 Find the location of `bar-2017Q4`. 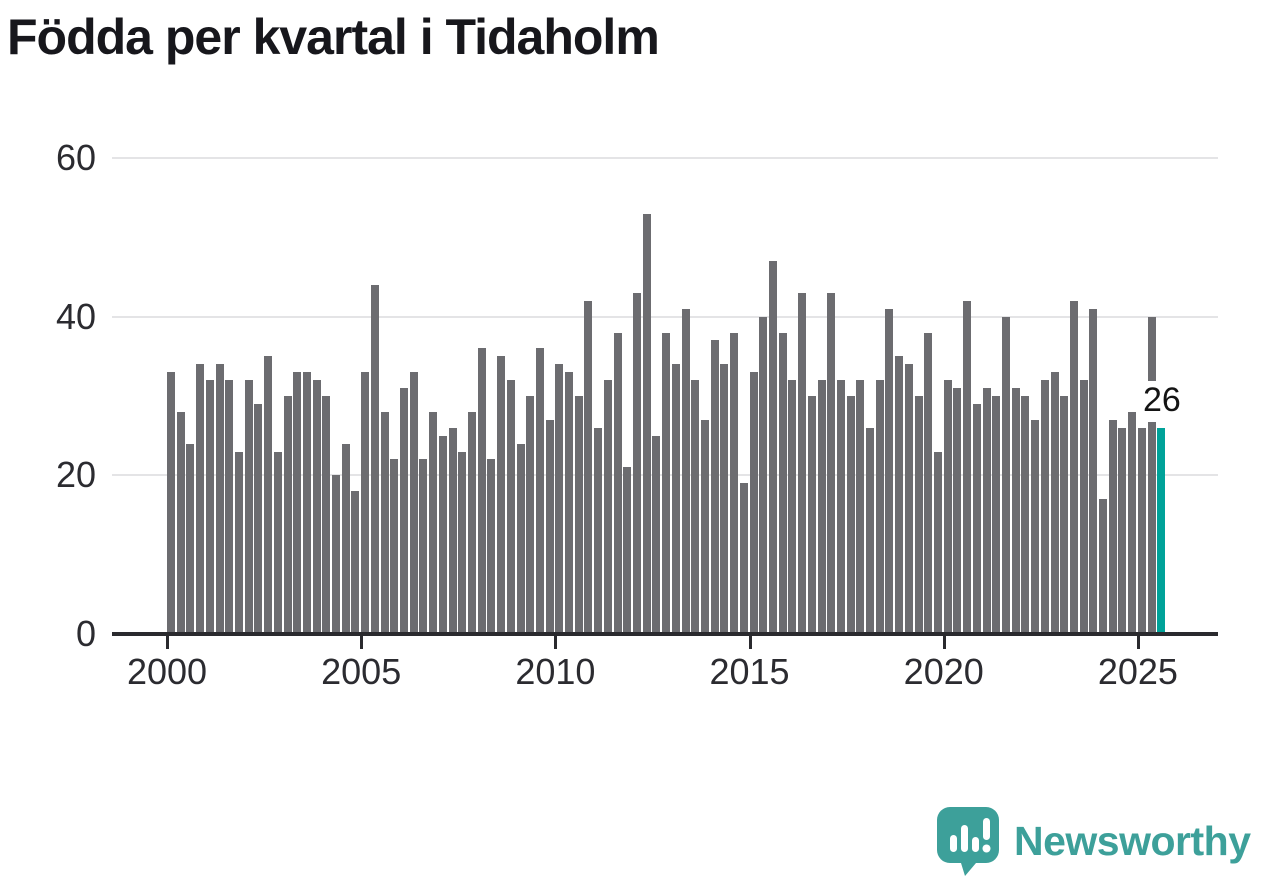

bar-2017Q4 is located at coordinates (860, 507).